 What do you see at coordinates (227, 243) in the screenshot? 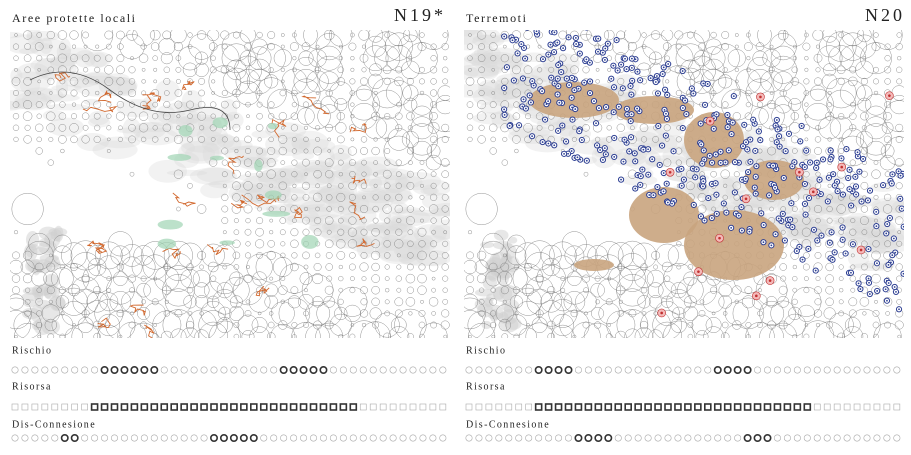
I see `protected-area-green` at bounding box center [227, 243].